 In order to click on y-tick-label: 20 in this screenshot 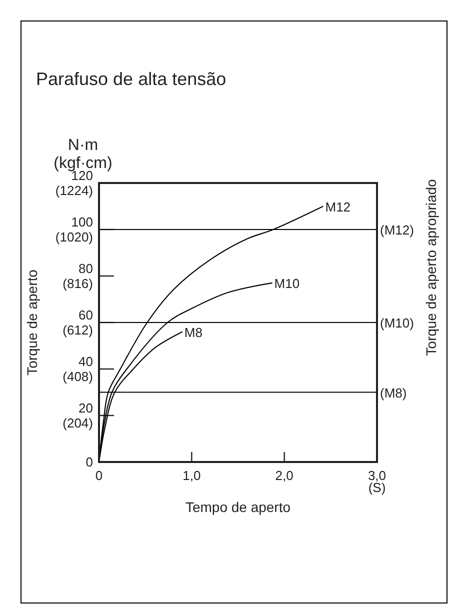, I will do `click(85, 408)`.